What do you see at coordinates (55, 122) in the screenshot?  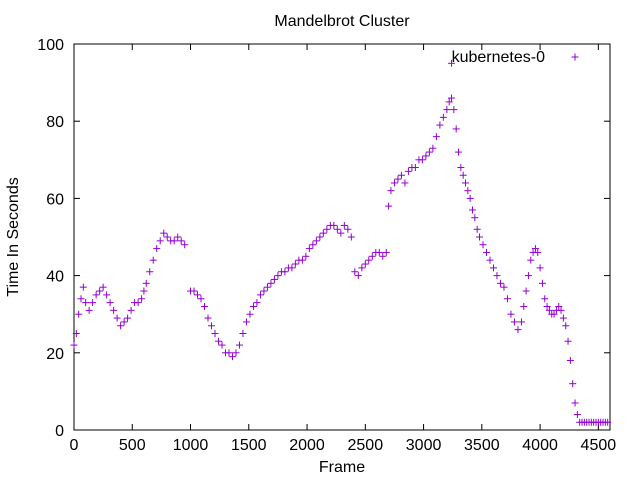 I see `y-tick-label: 80` at bounding box center [55, 122].